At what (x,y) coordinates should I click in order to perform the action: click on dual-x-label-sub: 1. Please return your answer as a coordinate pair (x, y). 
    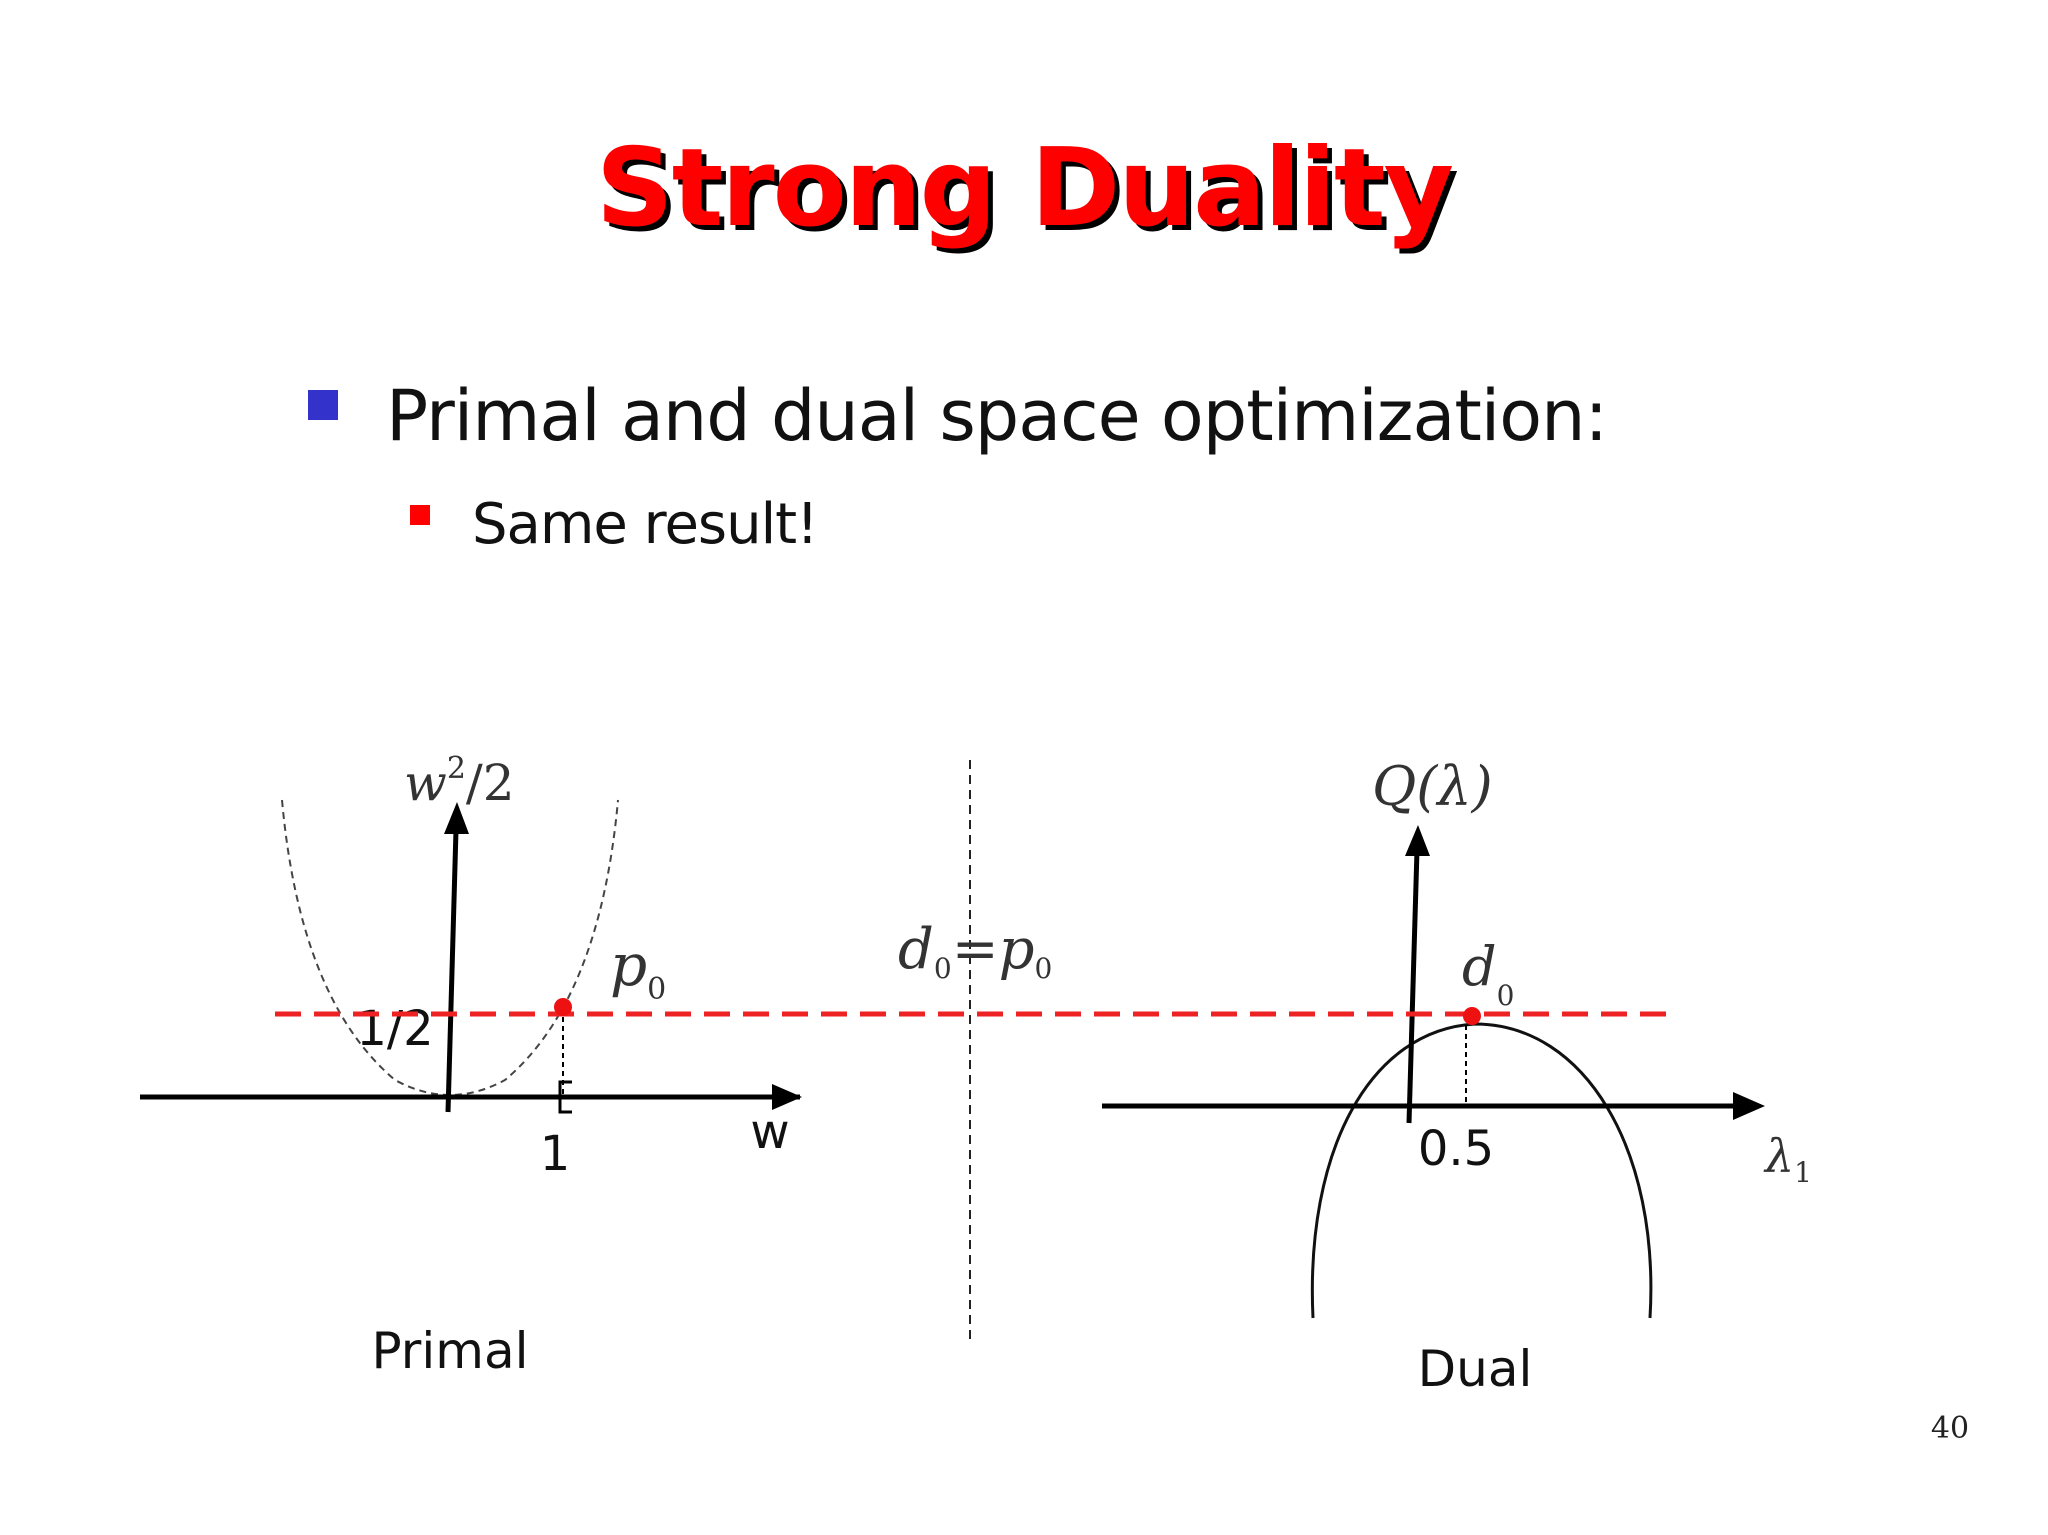
    Looking at the image, I should click on (1803, 1172).